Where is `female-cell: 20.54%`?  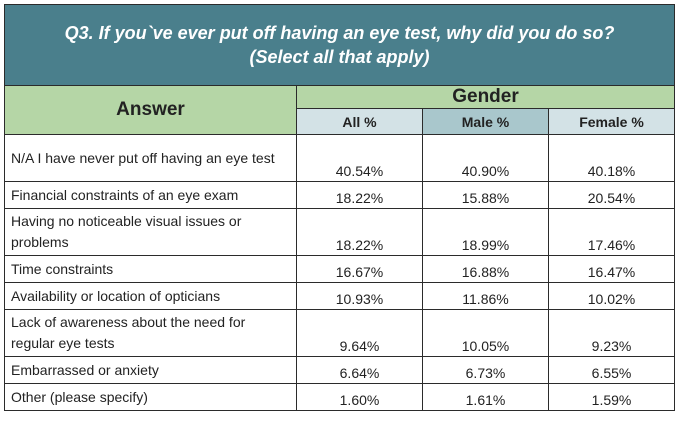
female-cell: 20.54% is located at coordinates (611, 195).